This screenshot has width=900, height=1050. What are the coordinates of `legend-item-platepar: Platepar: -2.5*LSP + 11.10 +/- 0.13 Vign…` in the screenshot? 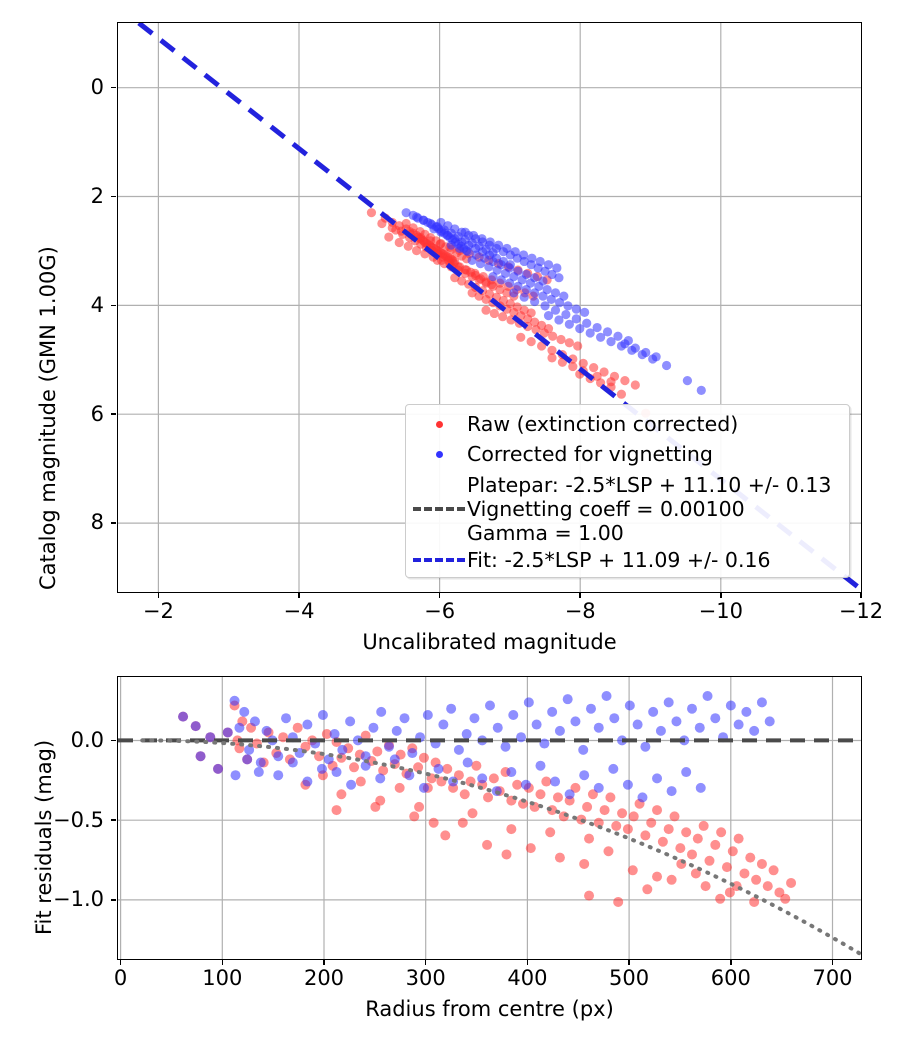 It's located at (621, 509).